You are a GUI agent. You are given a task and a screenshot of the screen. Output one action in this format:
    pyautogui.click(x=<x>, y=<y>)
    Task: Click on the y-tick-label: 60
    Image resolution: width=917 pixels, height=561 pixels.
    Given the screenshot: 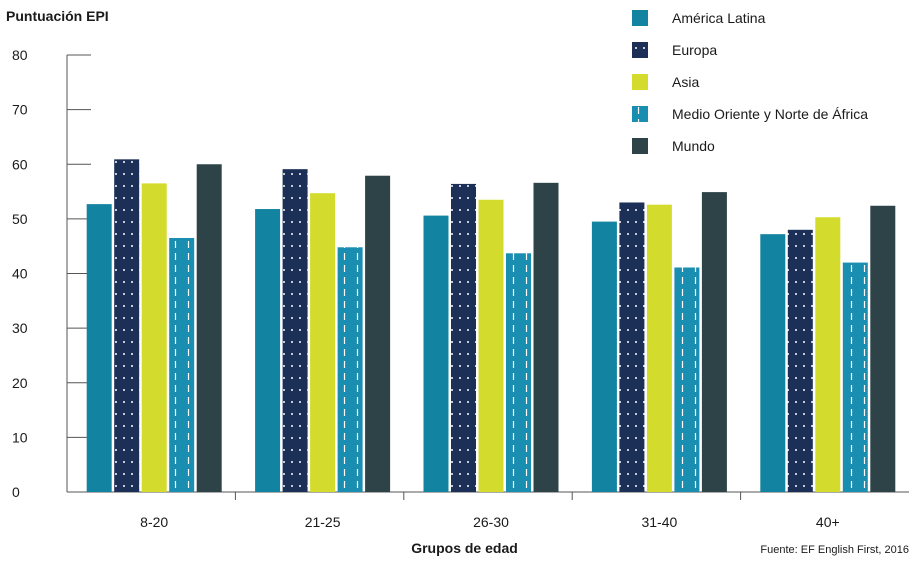 What is the action you would take?
    pyautogui.click(x=20, y=164)
    